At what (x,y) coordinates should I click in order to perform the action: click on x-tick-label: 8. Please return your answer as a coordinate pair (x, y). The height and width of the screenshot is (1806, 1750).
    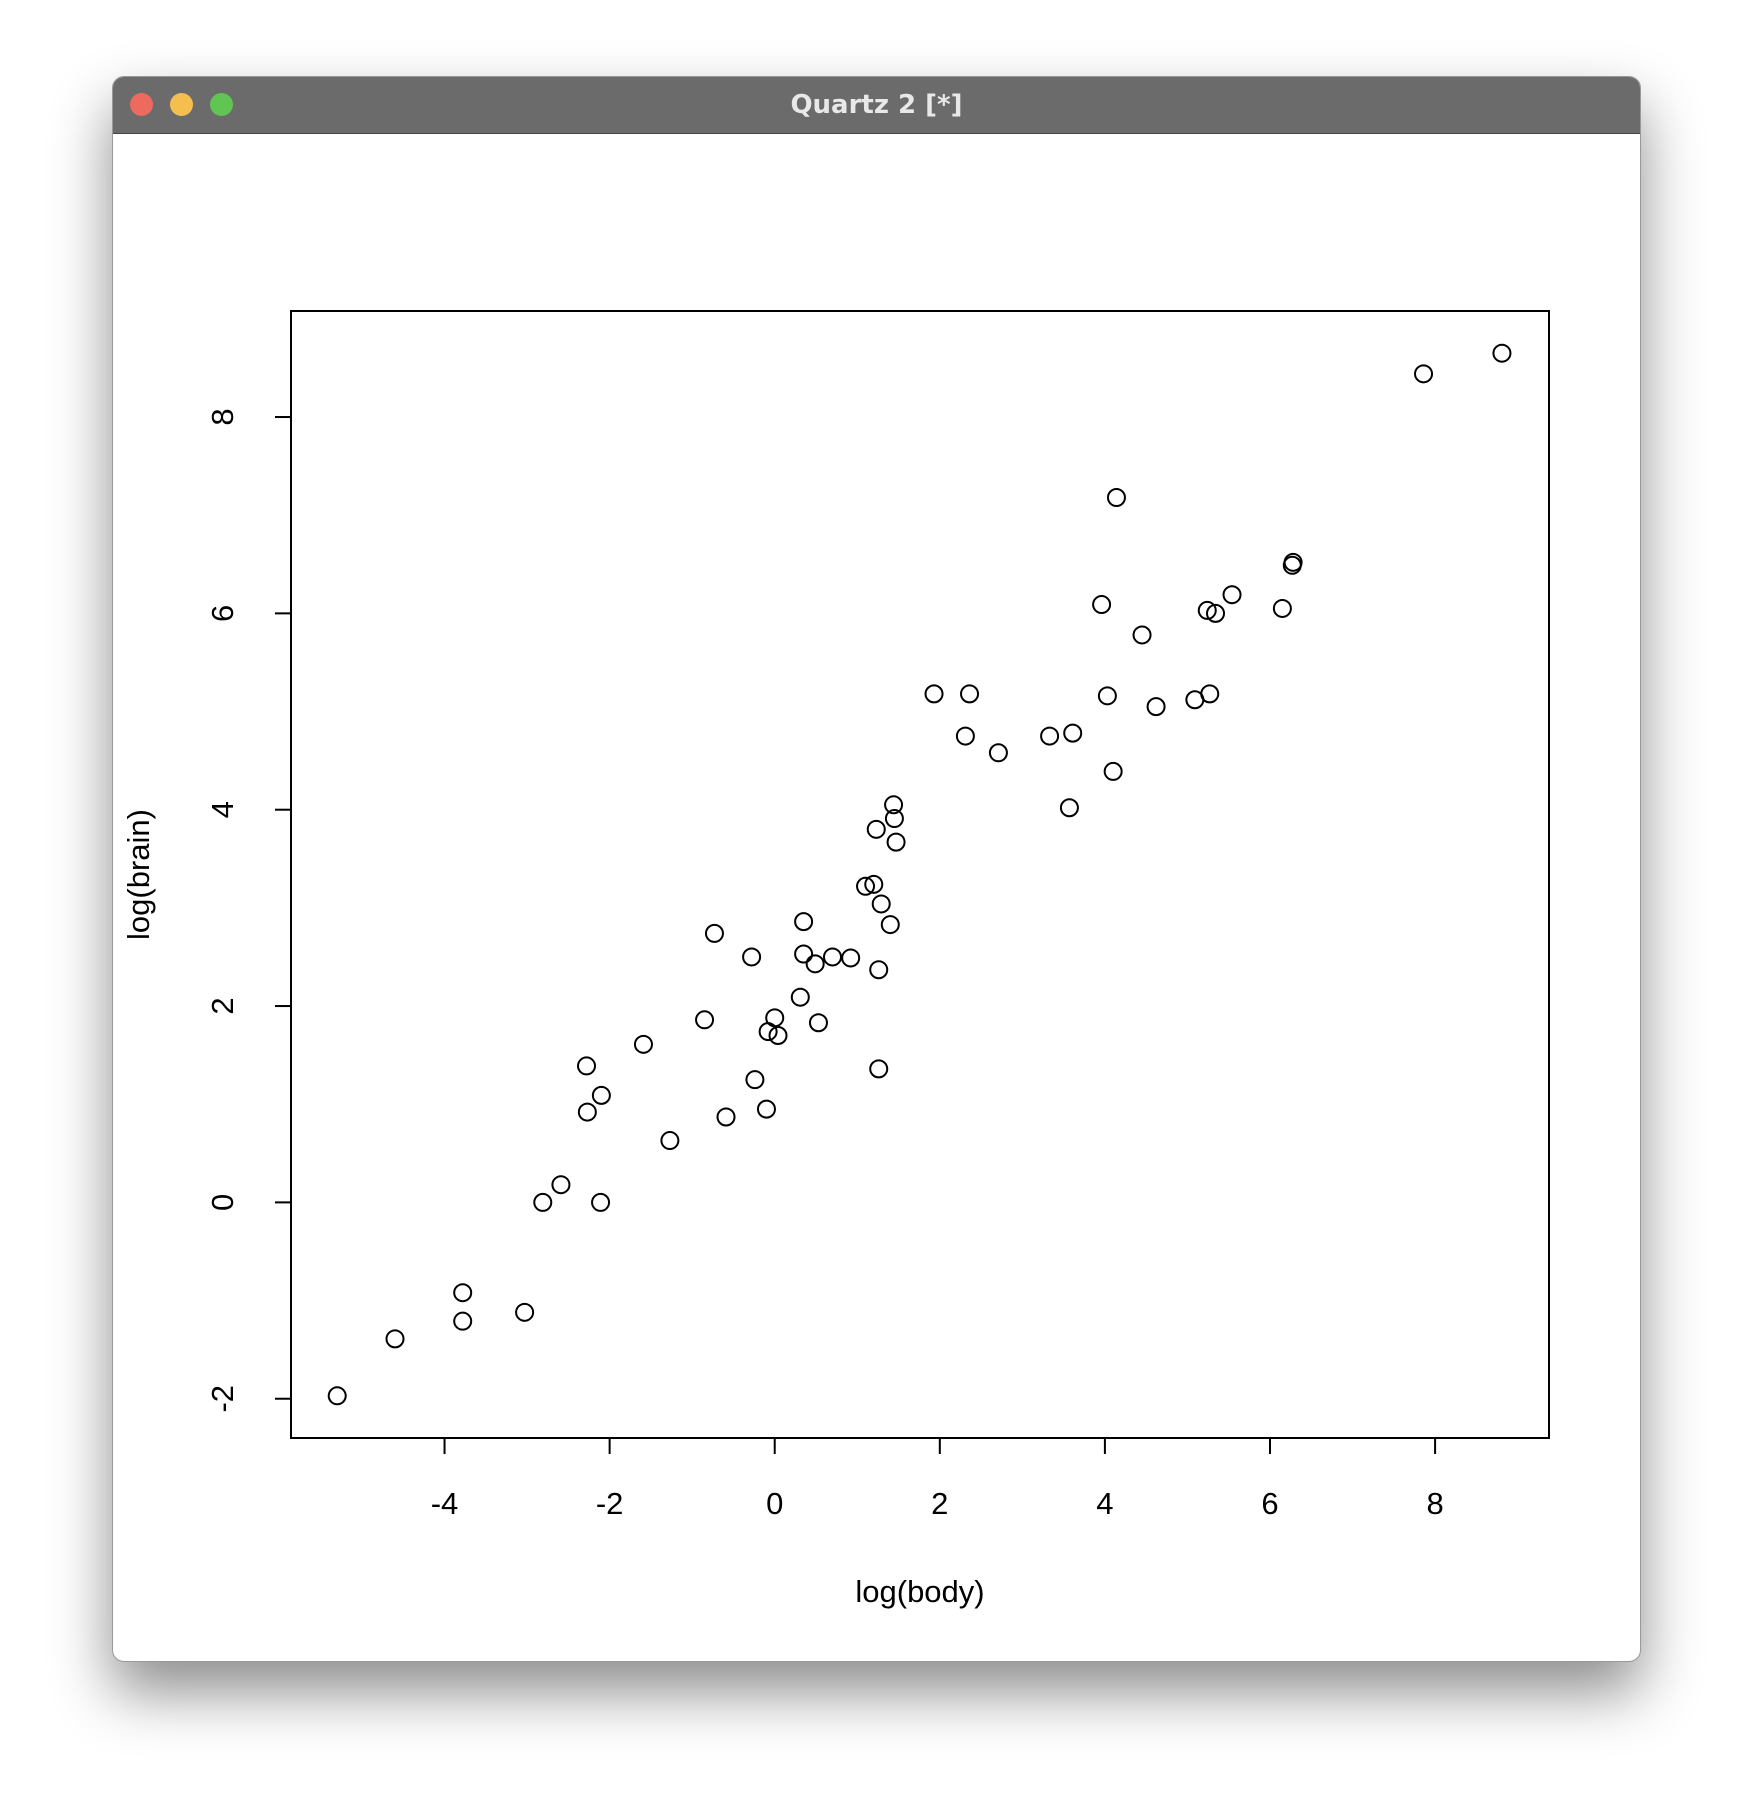
    Looking at the image, I should click on (1434, 1503).